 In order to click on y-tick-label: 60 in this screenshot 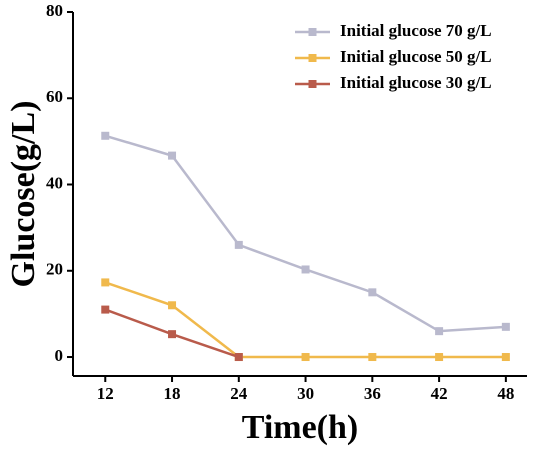, I will do `click(54, 96)`.